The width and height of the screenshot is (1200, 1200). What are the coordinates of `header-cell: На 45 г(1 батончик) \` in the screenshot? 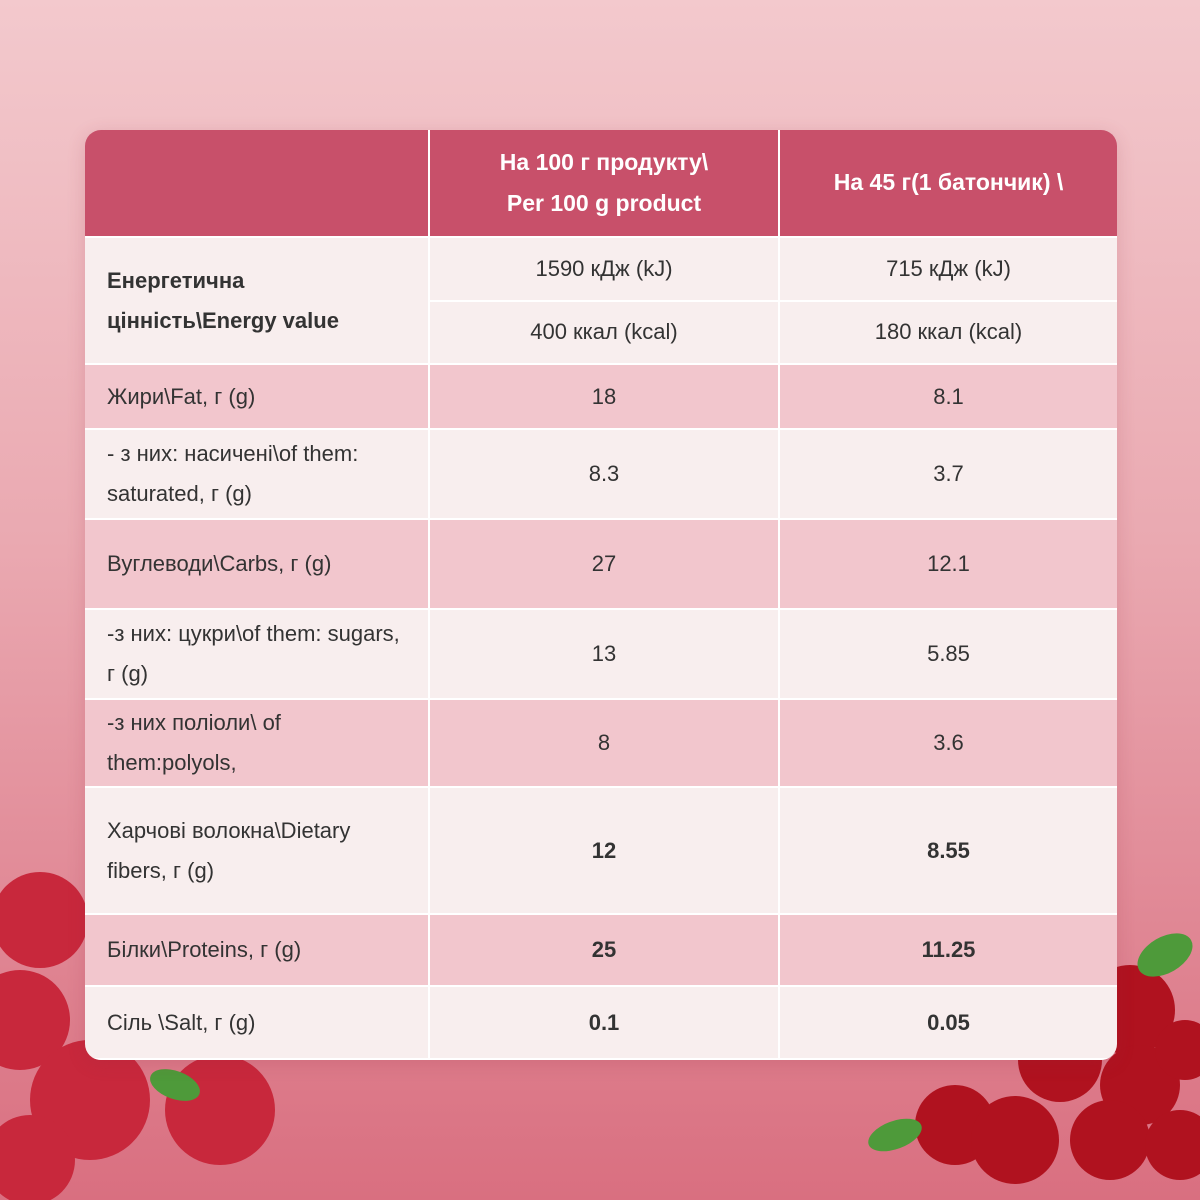 It's located at (948, 184).